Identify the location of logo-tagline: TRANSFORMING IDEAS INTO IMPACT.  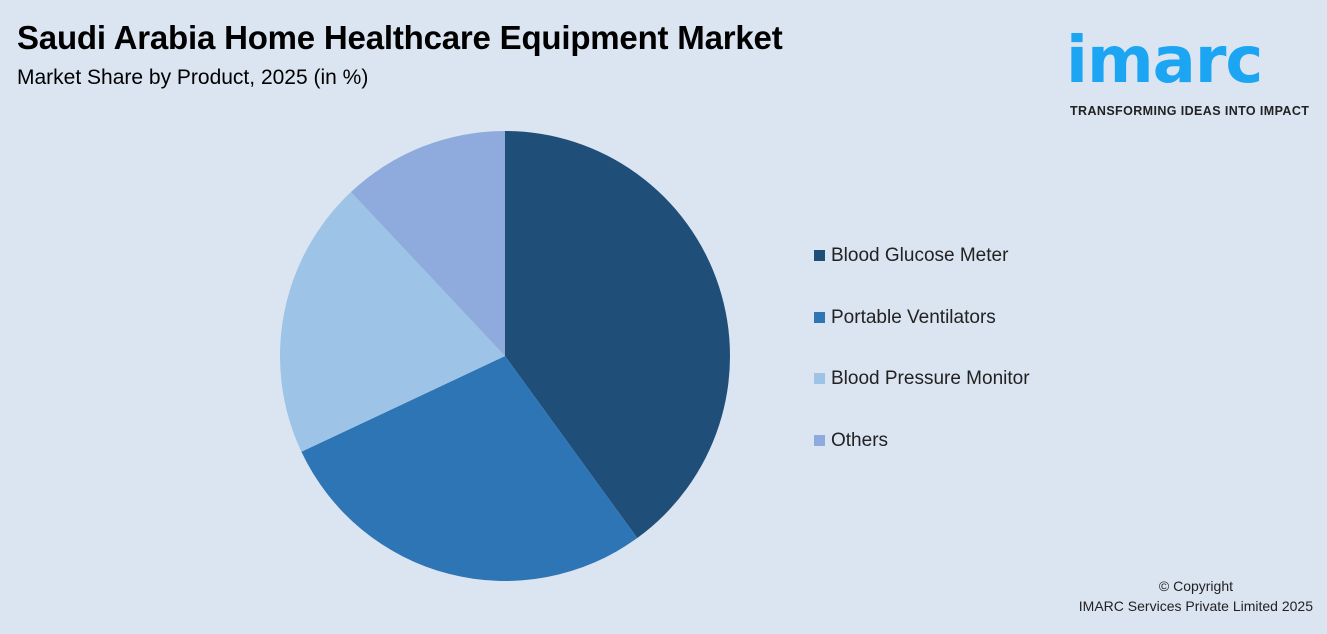
(1190, 111).